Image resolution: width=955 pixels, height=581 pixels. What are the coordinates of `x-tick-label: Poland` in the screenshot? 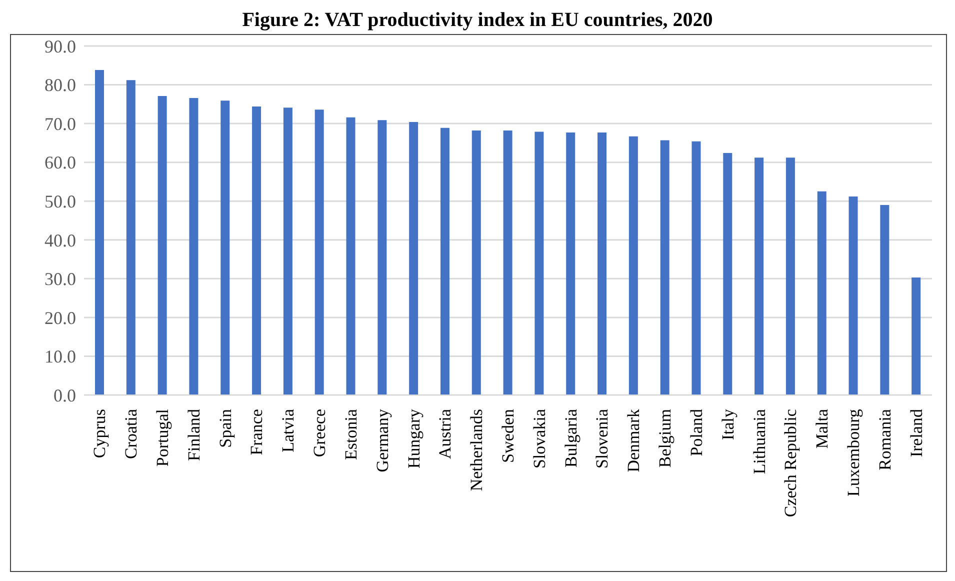 It's located at (696, 432).